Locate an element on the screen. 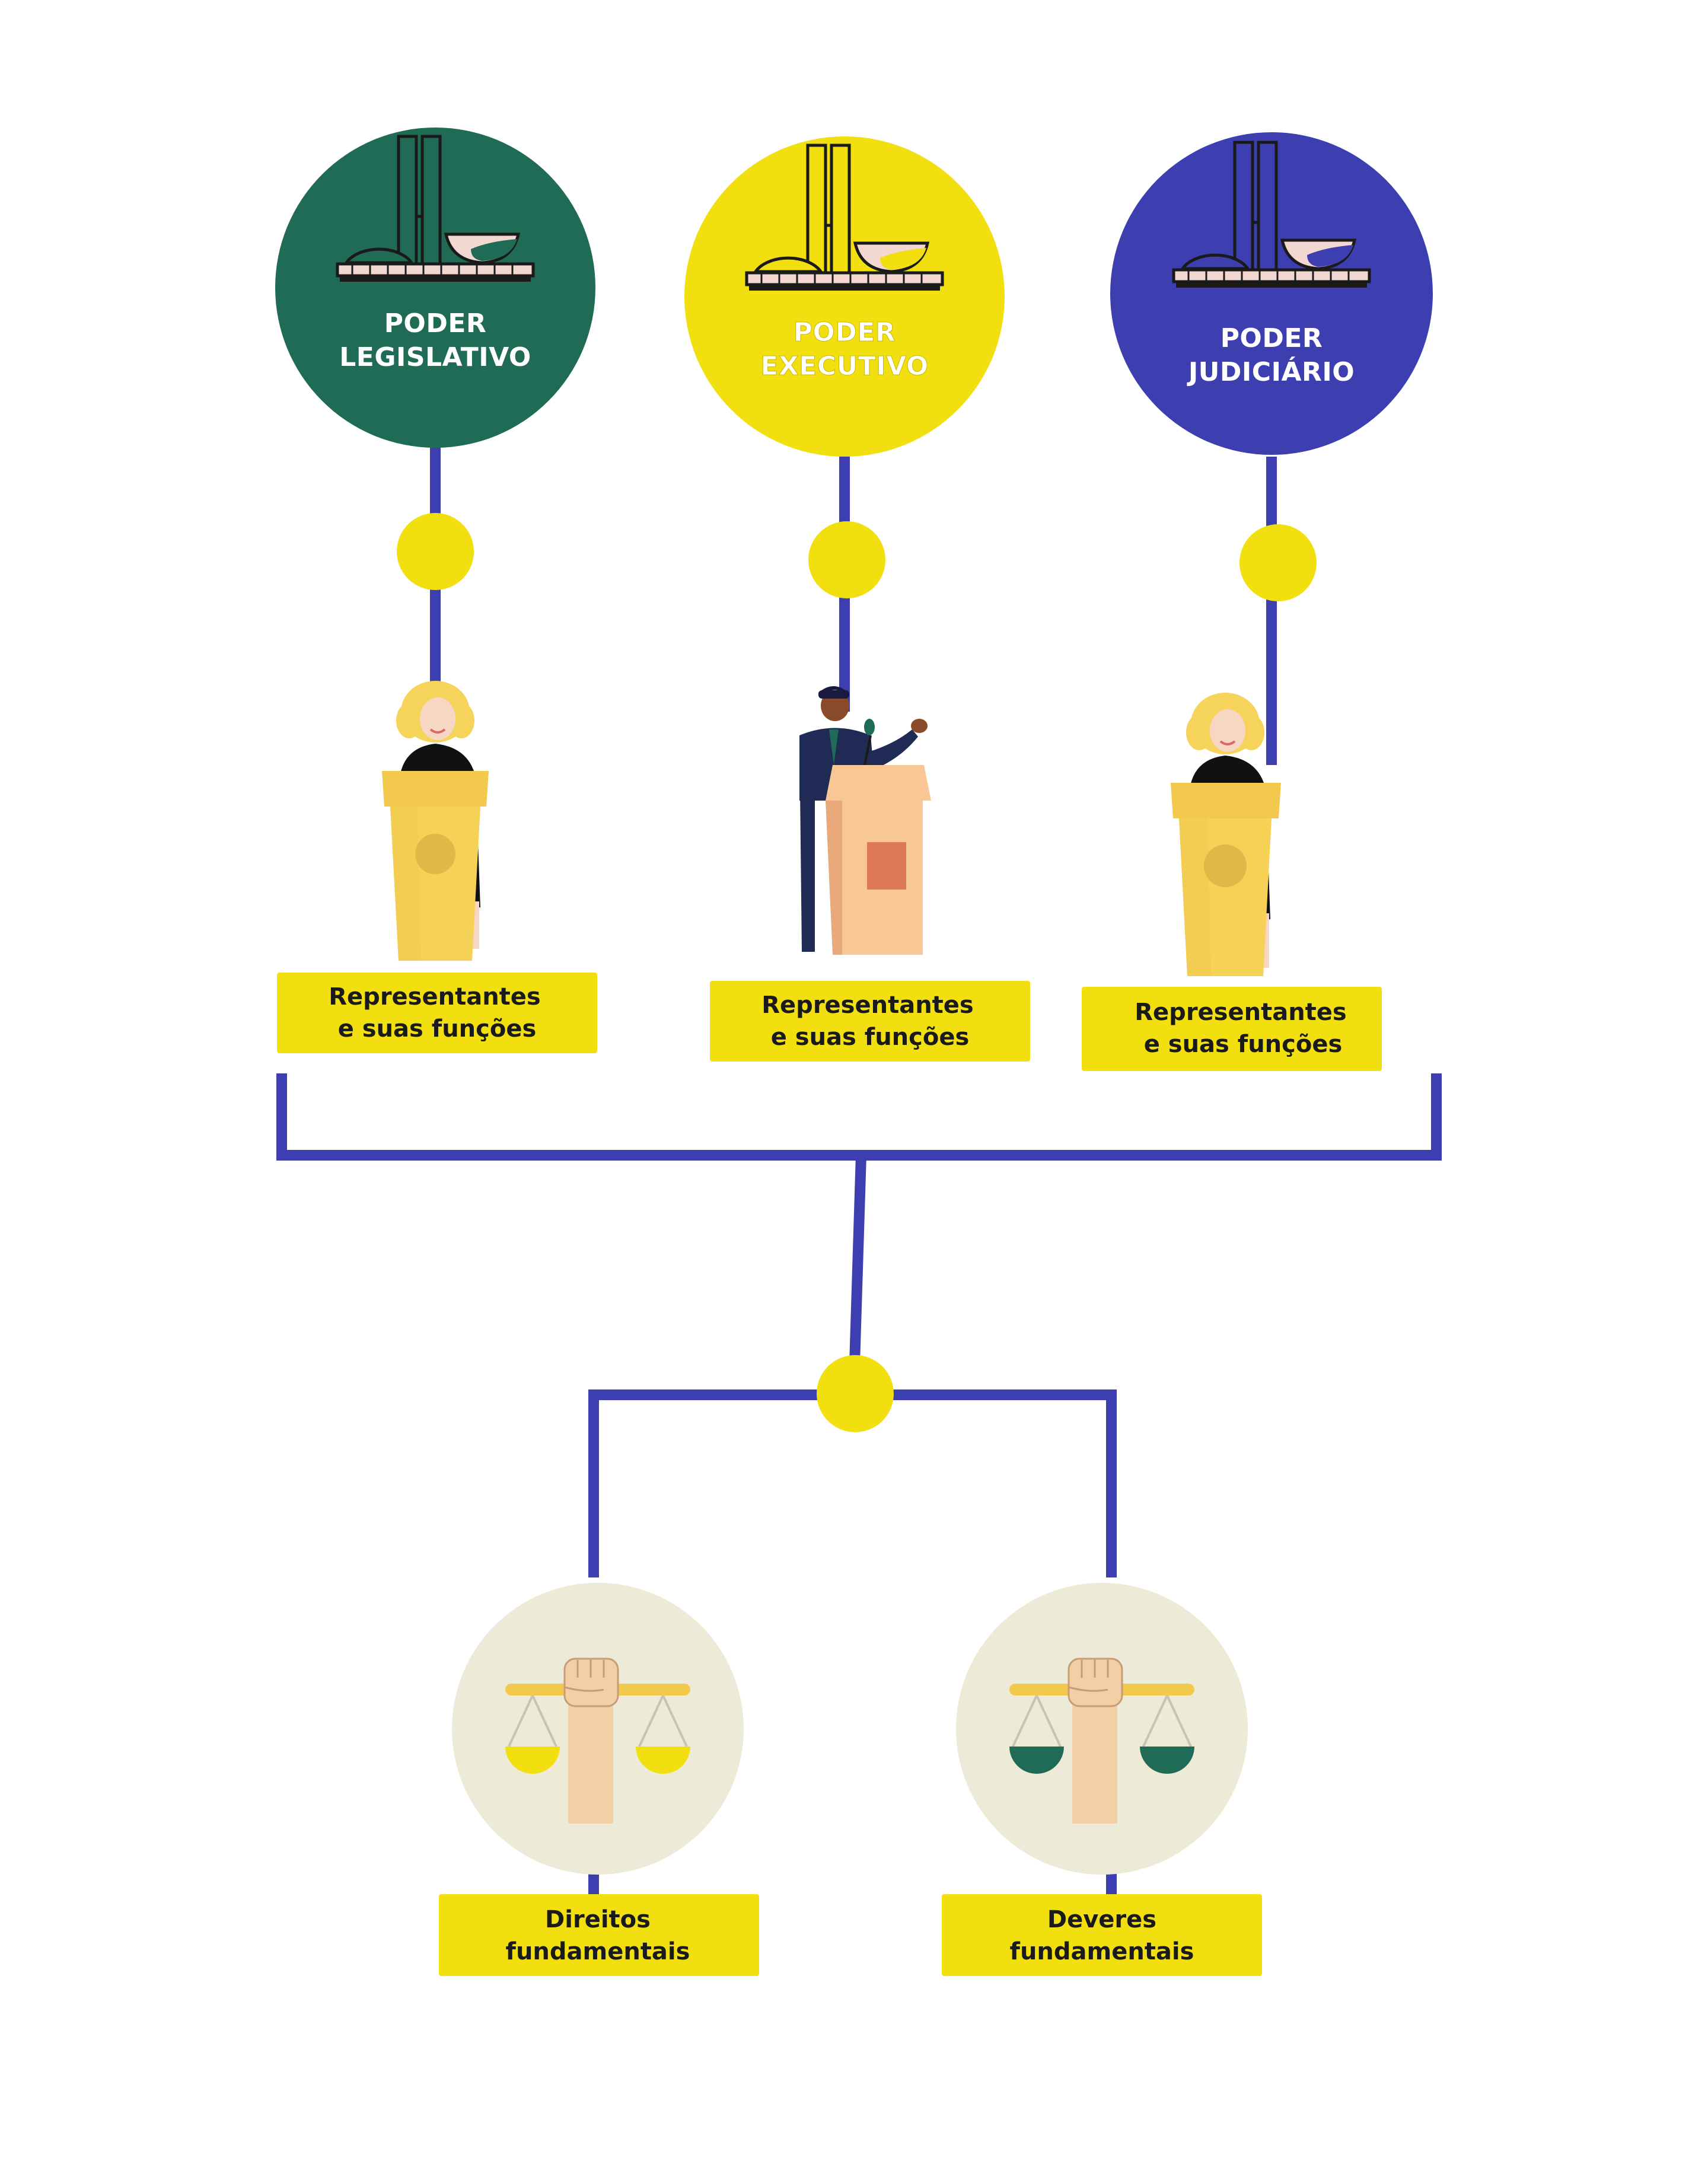 This screenshot has width=1708, height=2164. representative-figure-woman-left is located at coordinates (436, 821).